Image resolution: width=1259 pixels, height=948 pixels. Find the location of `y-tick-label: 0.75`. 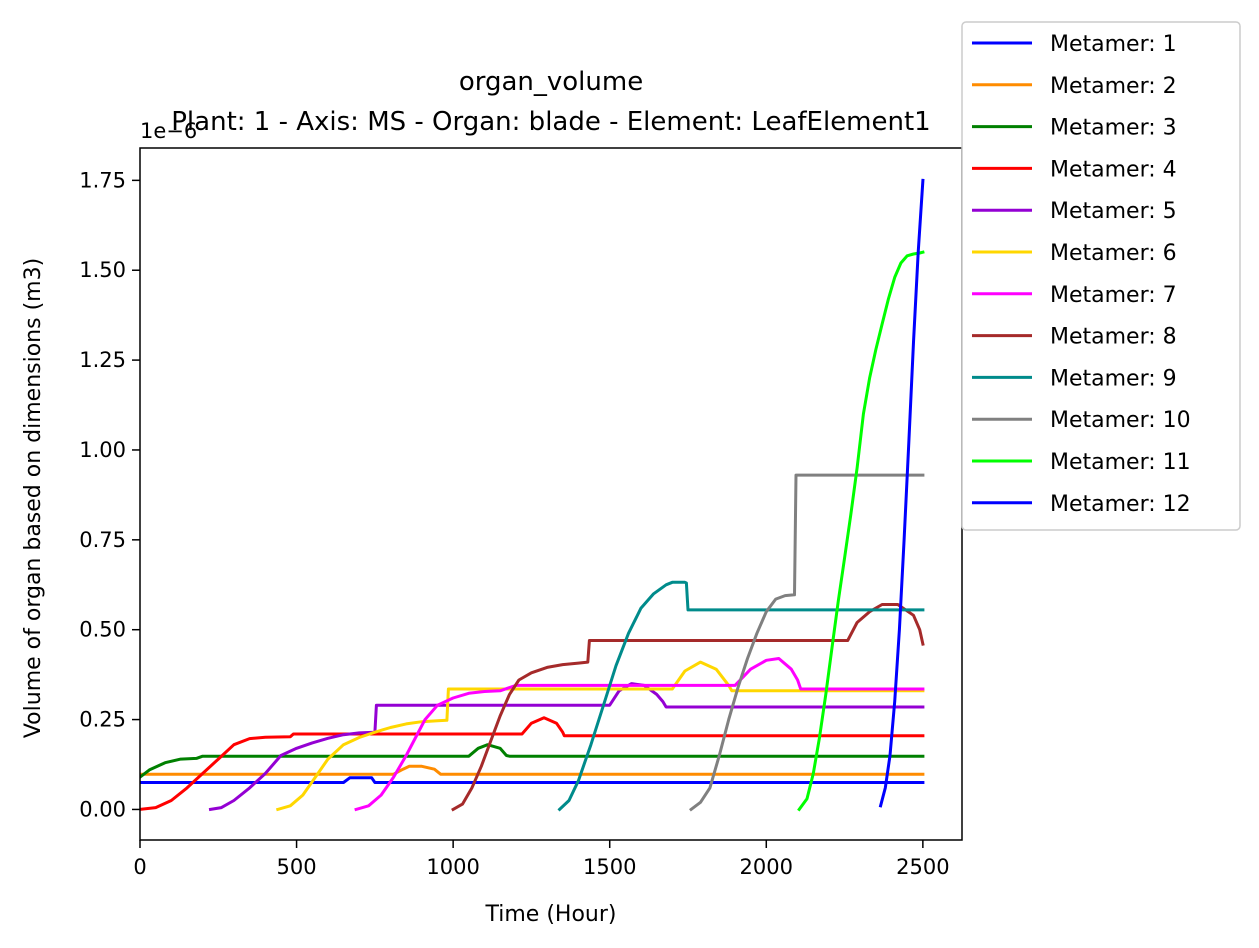

y-tick-label: 0.75 is located at coordinates (102, 540).